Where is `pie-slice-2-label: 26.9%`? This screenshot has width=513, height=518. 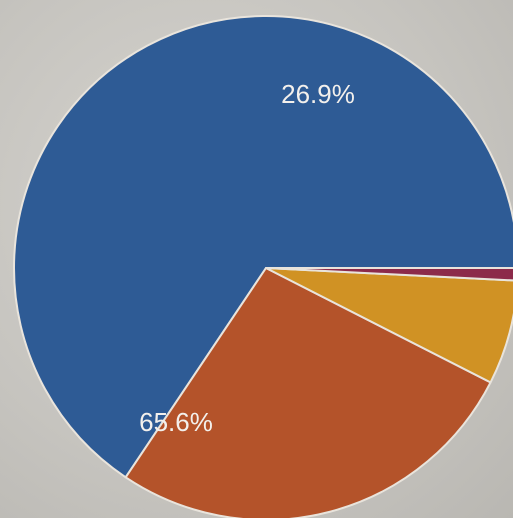 pie-slice-2-label: 26.9% is located at coordinates (318, 94).